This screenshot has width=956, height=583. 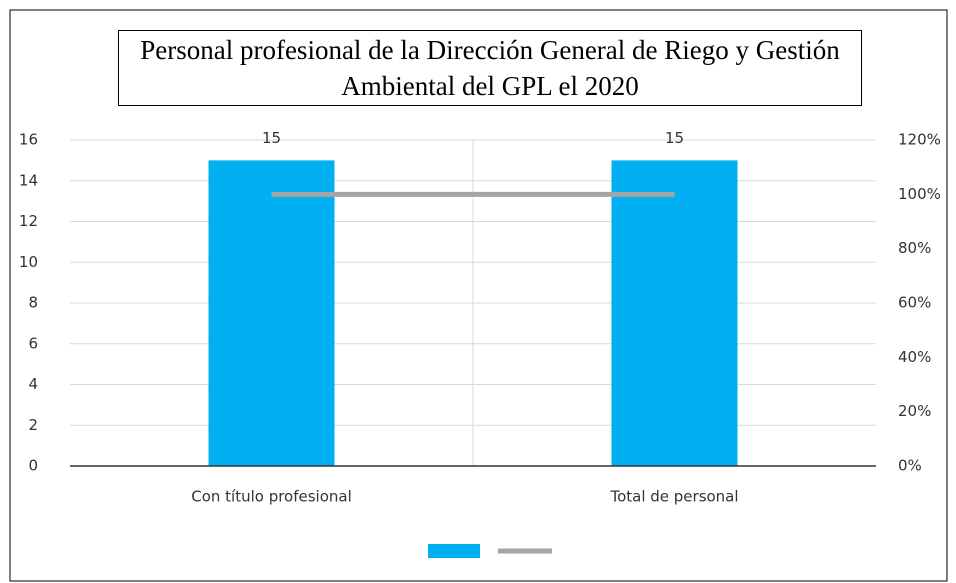 I want to click on y-tick-label: 8, so click(x=33, y=303).